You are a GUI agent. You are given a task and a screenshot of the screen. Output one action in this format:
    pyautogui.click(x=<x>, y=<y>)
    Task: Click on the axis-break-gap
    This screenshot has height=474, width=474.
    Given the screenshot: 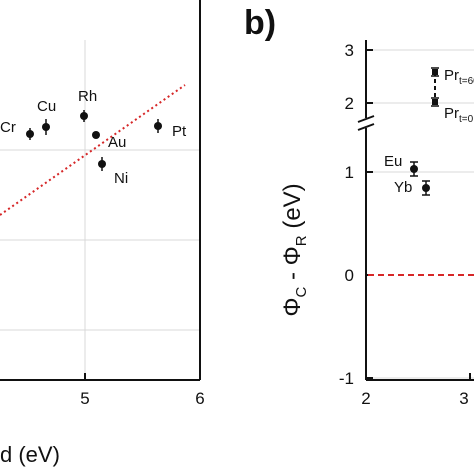 What is the action you would take?
    pyautogui.click(x=366, y=123)
    